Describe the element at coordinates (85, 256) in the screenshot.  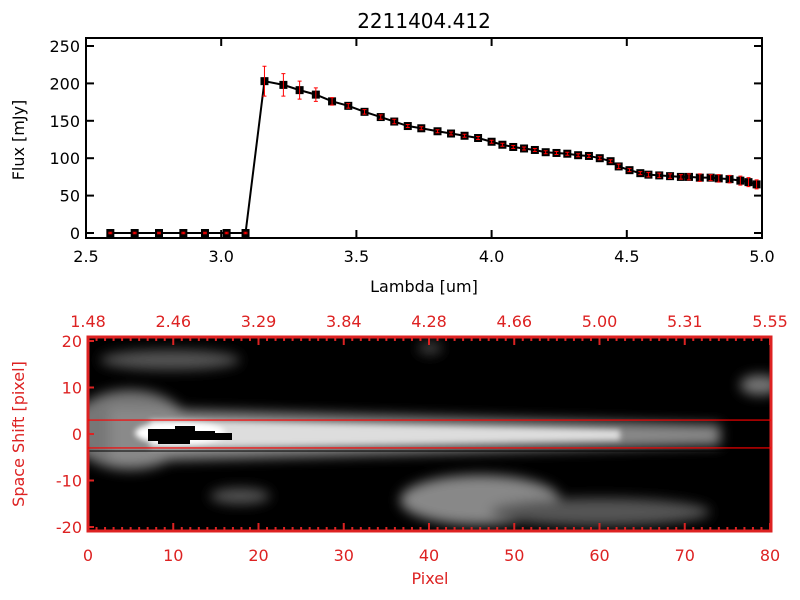
I see `x-tick-label: 2.5` at that location.